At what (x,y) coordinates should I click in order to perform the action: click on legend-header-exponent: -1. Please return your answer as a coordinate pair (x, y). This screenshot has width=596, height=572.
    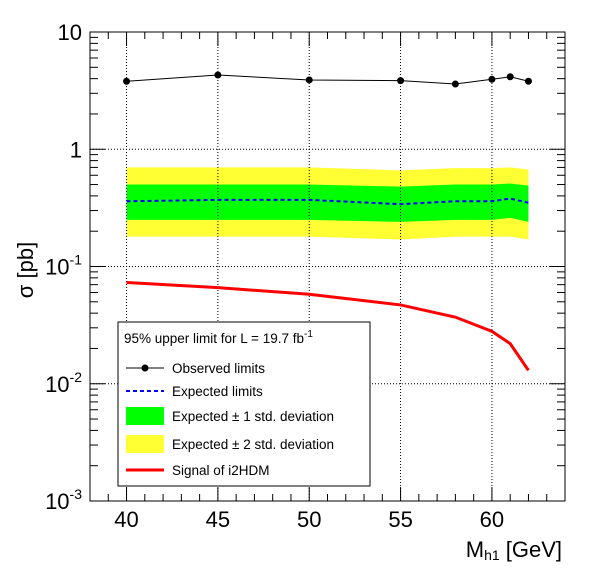
    Looking at the image, I should click on (308, 334).